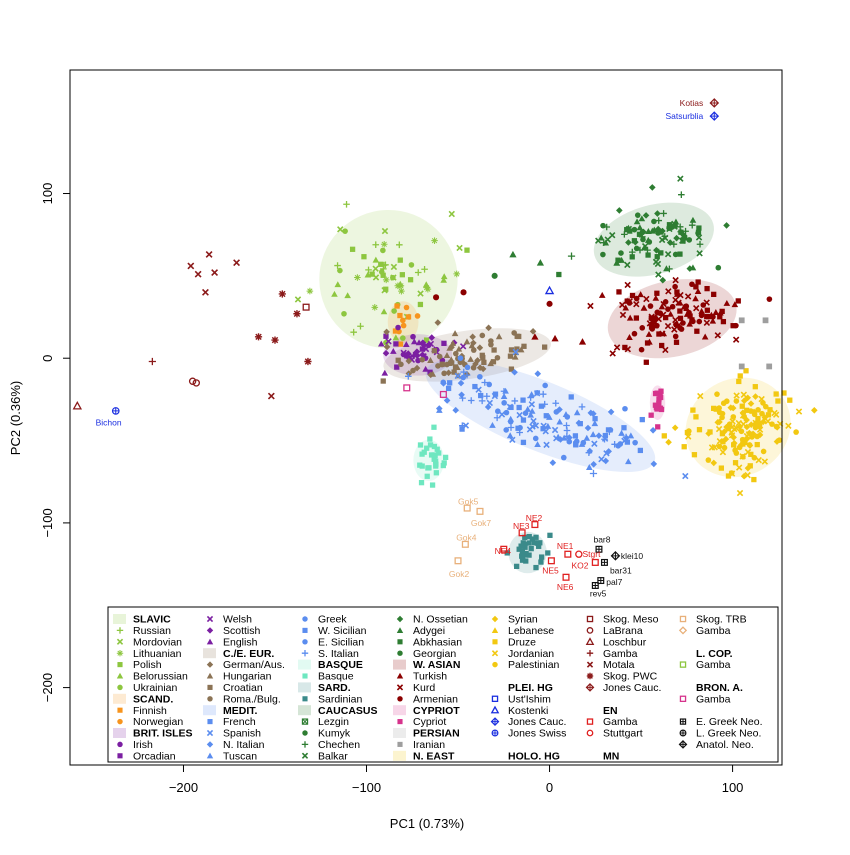 The height and width of the screenshot is (855, 850). I want to click on y-tick-label: −200, so click(47, 687).